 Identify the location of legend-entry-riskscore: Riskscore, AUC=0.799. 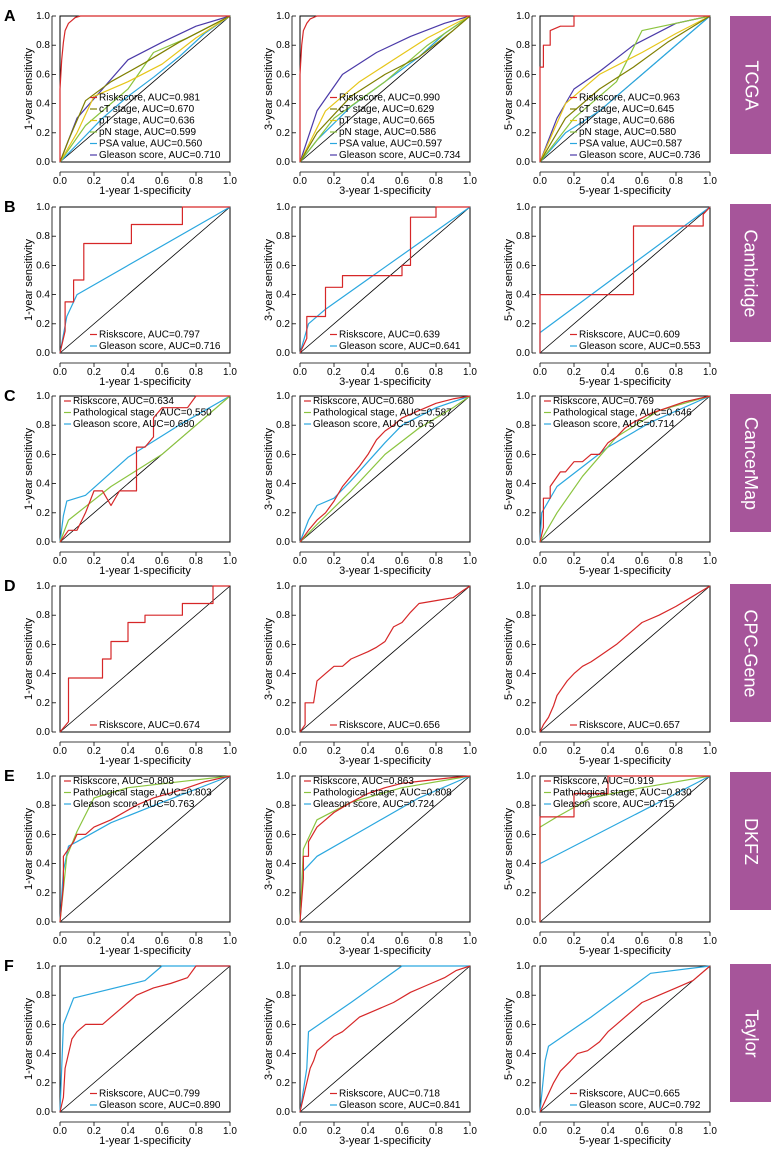
(149, 1094).